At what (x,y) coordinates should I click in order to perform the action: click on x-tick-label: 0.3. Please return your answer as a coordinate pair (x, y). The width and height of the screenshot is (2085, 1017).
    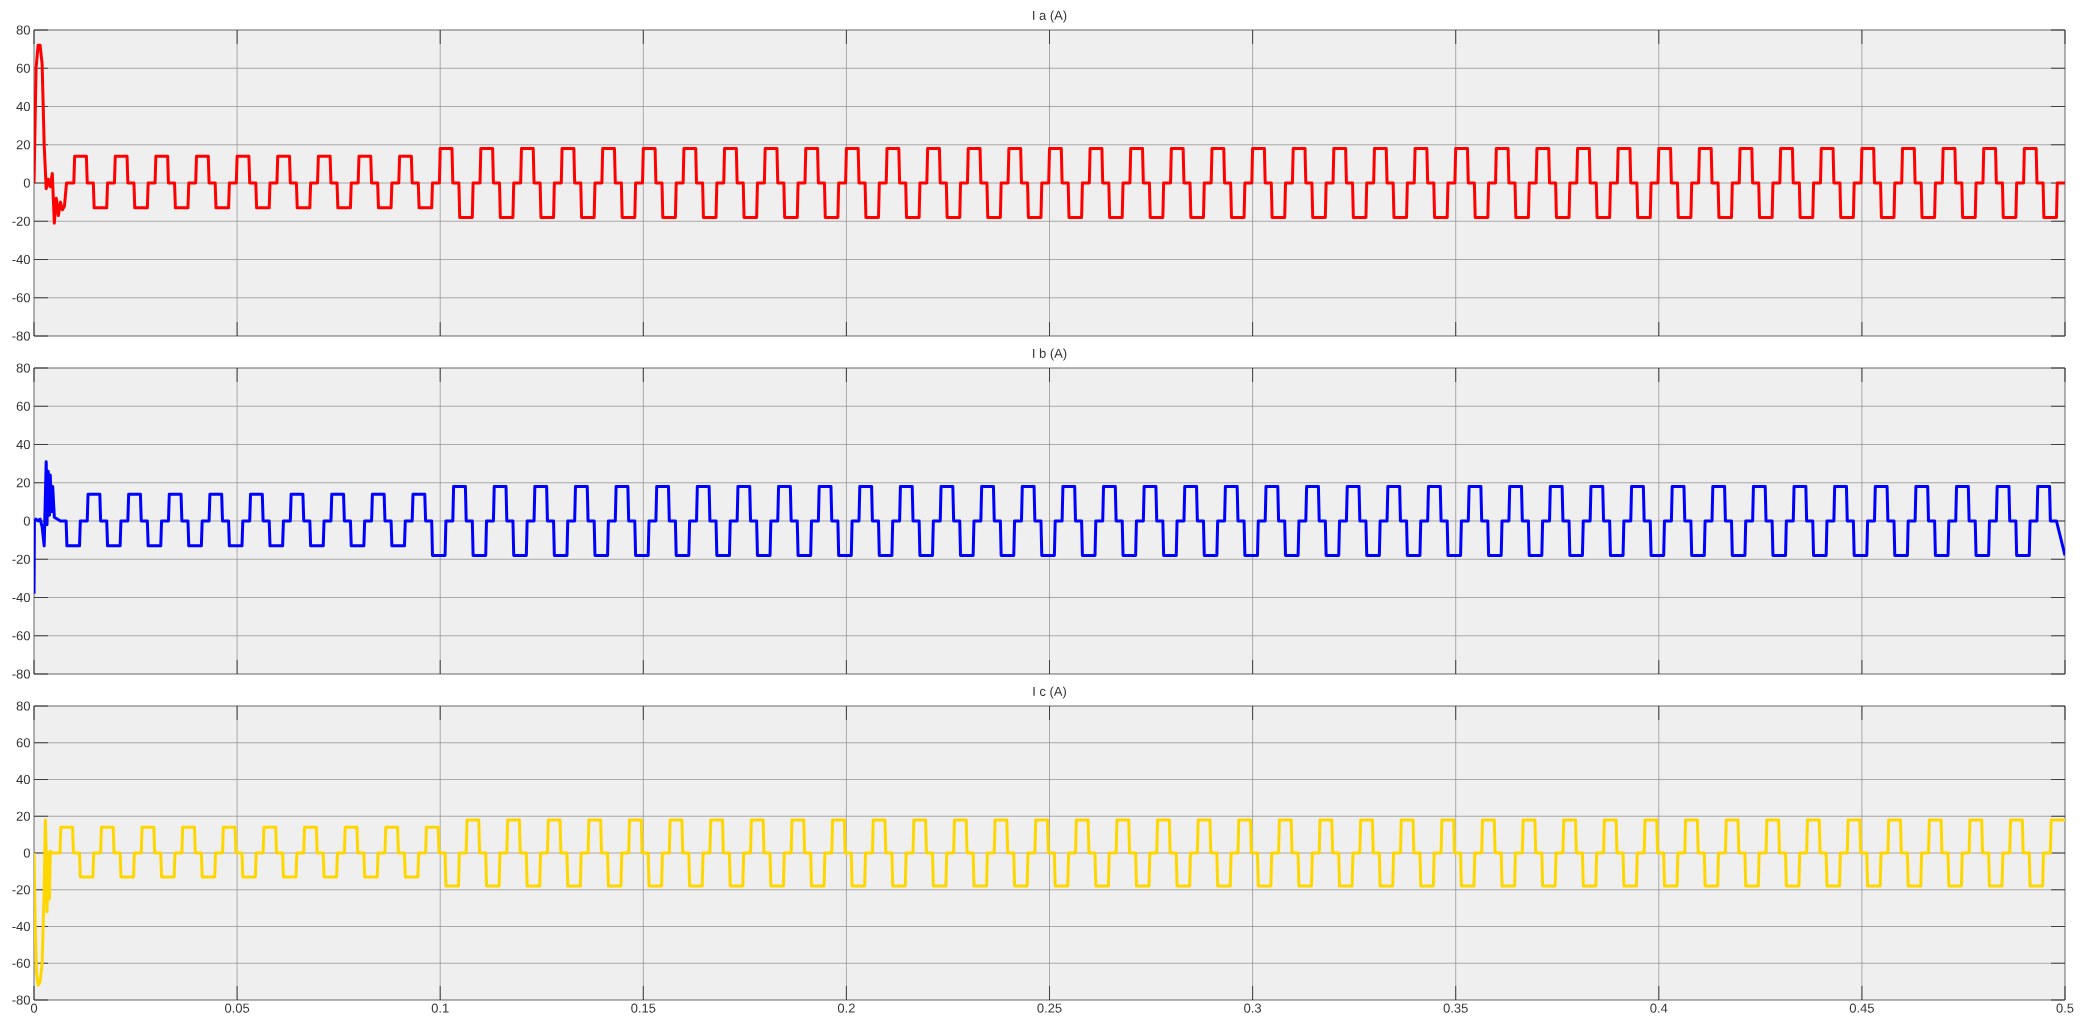
    Looking at the image, I should click on (1253, 1008).